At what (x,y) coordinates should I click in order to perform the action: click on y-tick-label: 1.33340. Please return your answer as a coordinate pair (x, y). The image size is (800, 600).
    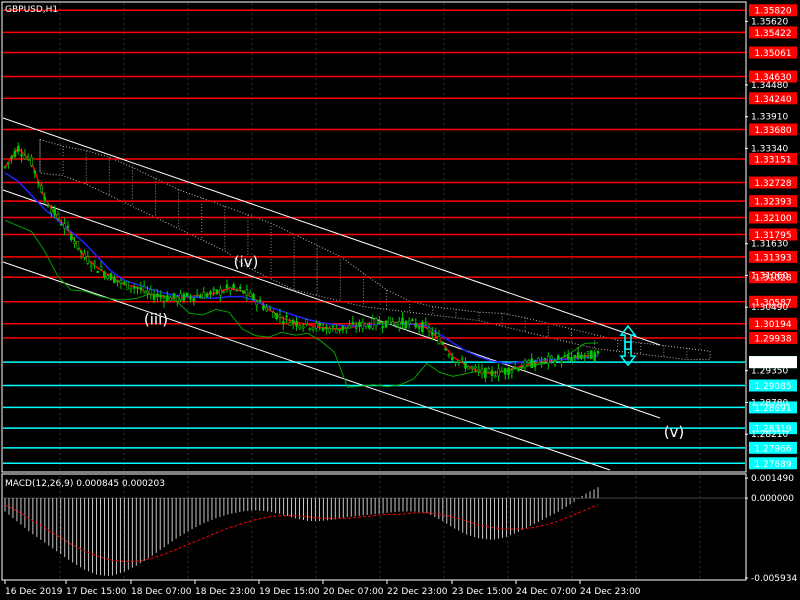
    Looking at the image, I should click on (769, 149).